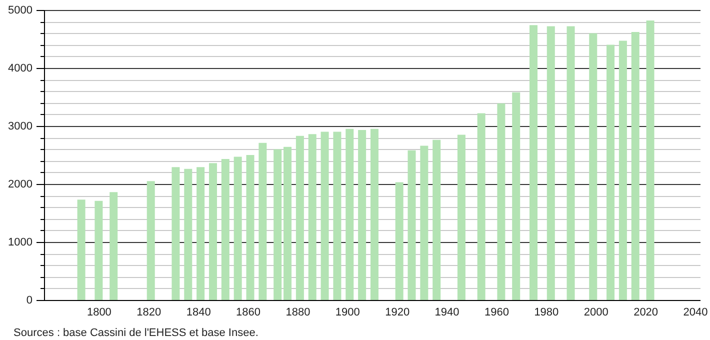  What do you see at coordinates (20, 10) in the screenshot?
I see `y-tick-label: 5000` at bounding box center [20, 10].